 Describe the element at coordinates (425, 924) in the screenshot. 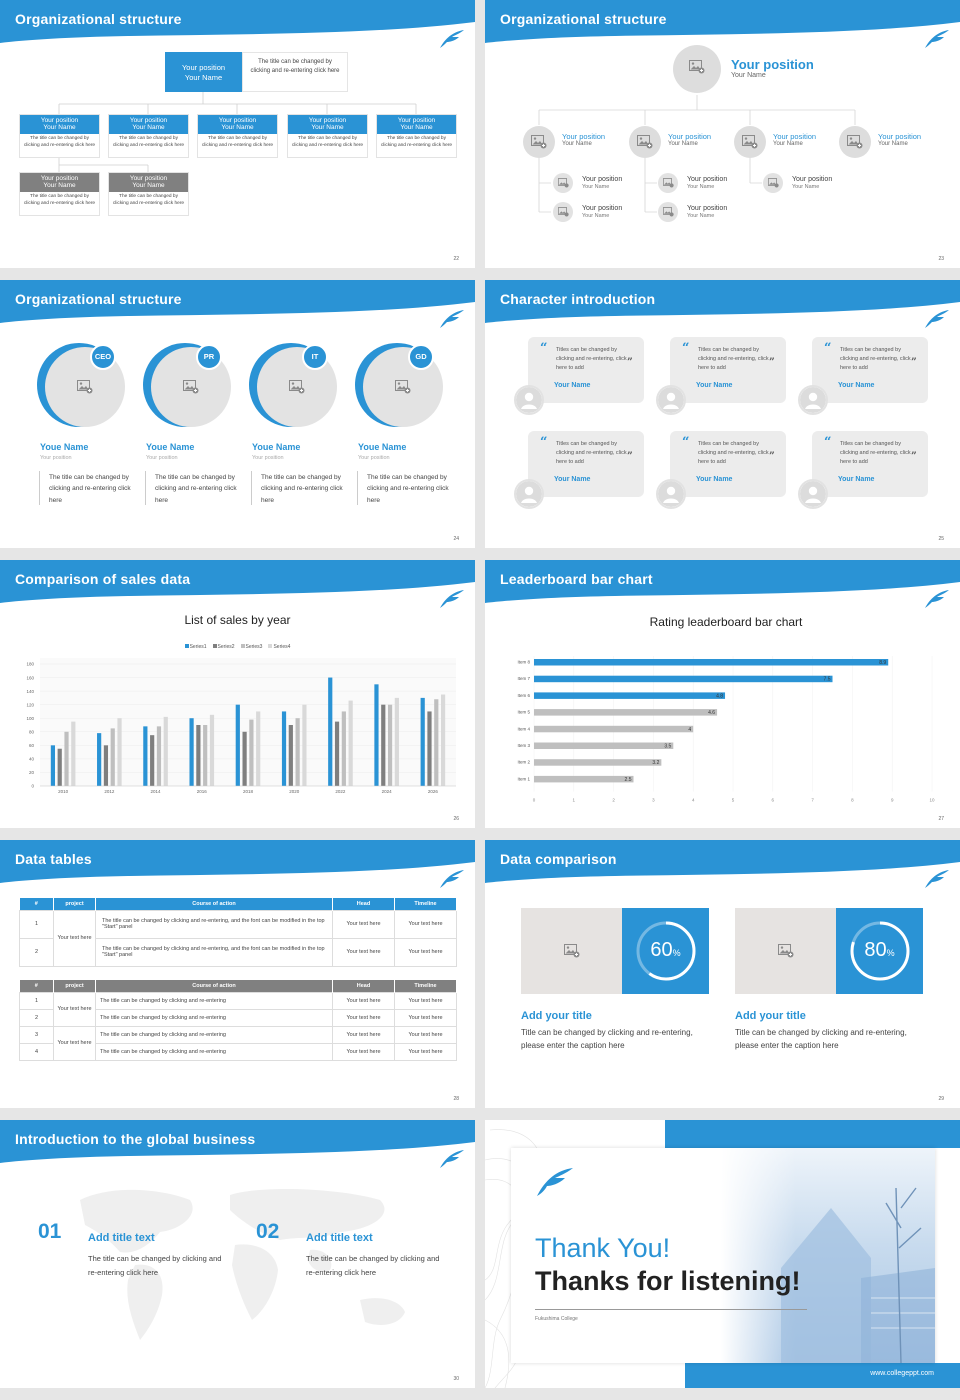

I see `timeline-cell: Your text here` at that location.